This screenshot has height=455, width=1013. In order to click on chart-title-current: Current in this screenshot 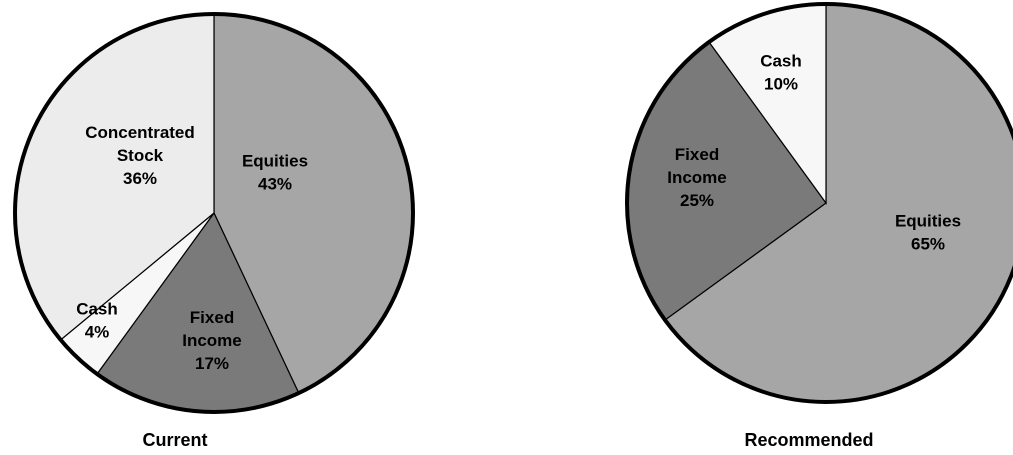, I will do `click(175, 440)`.